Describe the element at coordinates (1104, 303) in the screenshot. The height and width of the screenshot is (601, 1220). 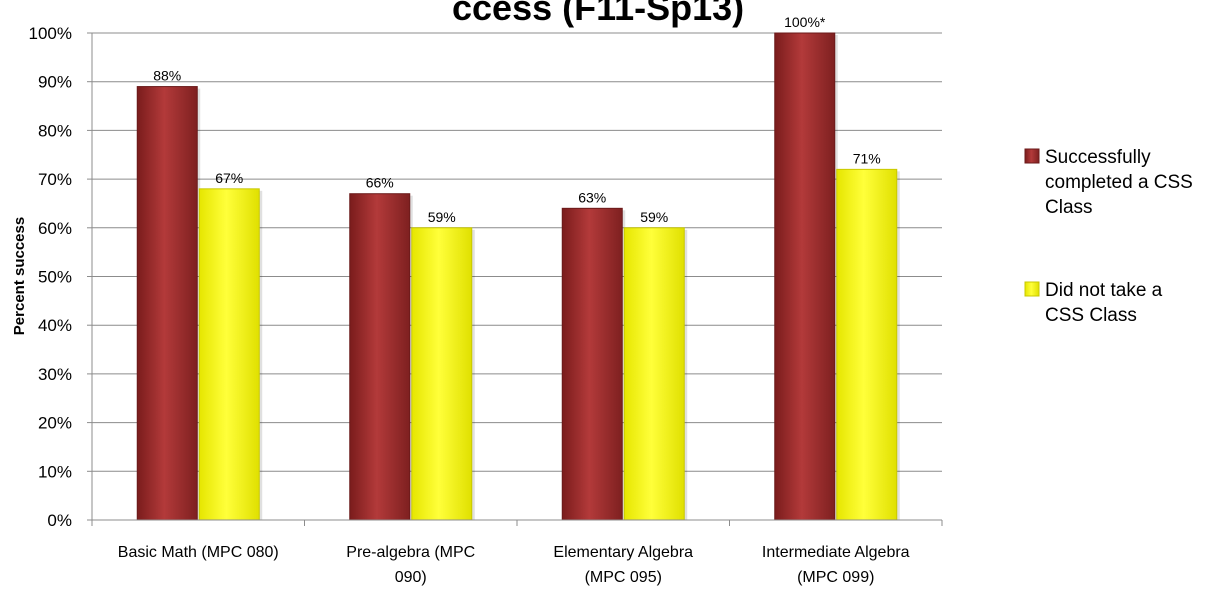
I see `legend-label: Did not take a CSS Class` at that location.